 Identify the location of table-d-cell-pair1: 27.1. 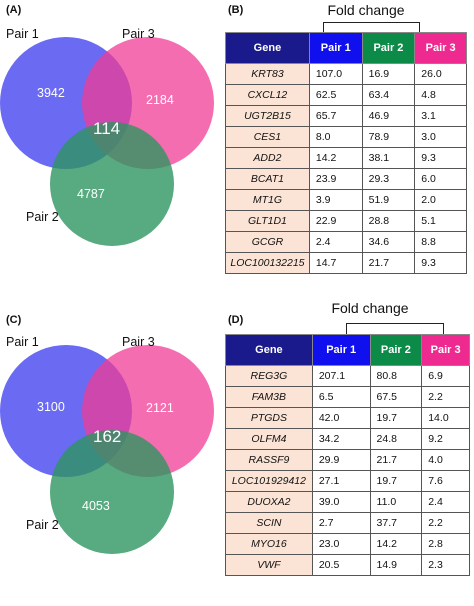
(341, 481).